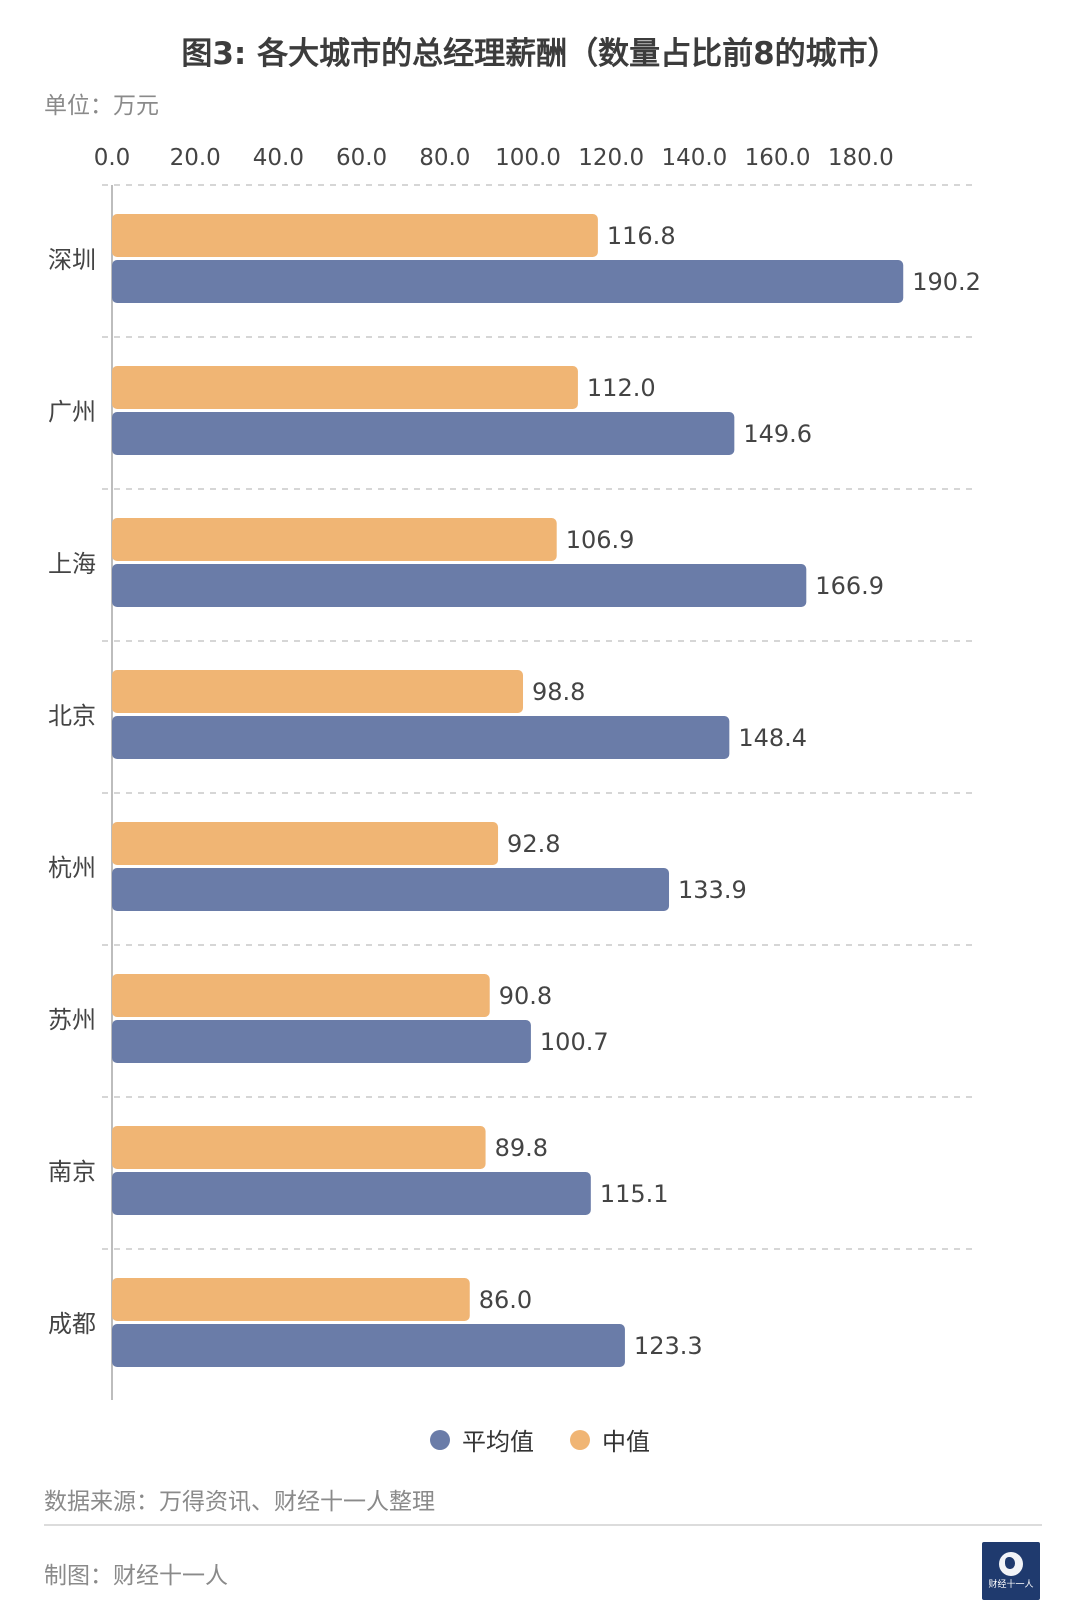 The image size is (1080, 1620). I want to click on x-tick-label: 100.0, so click(528, 158).